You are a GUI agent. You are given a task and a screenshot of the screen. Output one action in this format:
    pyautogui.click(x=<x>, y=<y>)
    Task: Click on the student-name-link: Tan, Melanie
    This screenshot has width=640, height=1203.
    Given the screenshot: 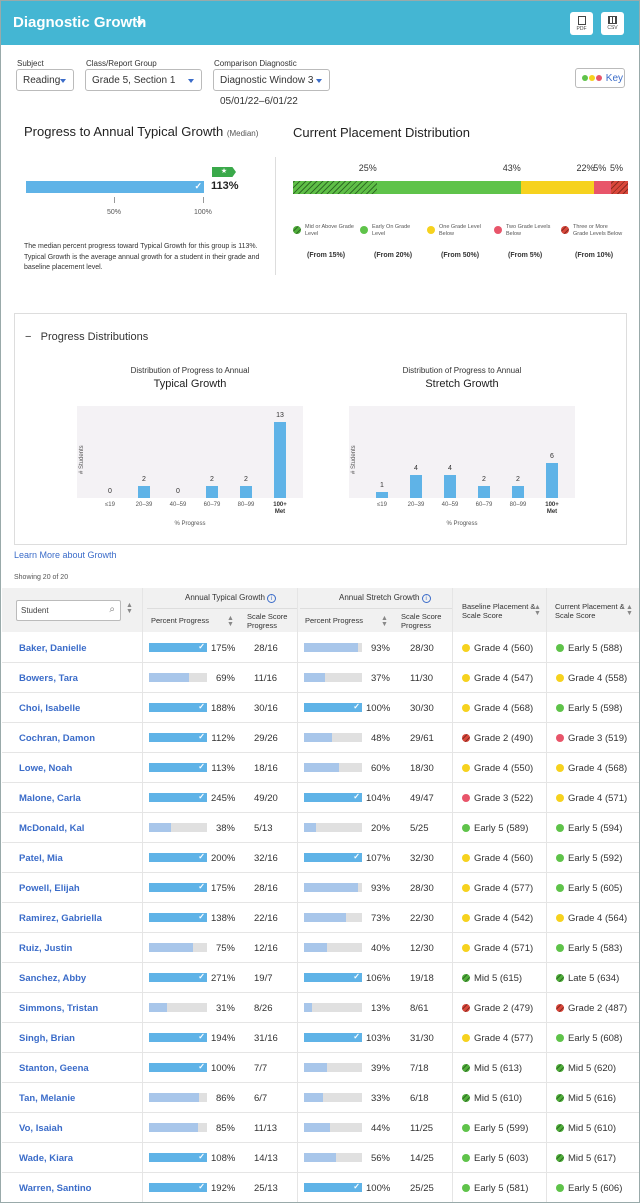 What is the action you would take?
    pyautogui.click(x=47, y=1098)
    